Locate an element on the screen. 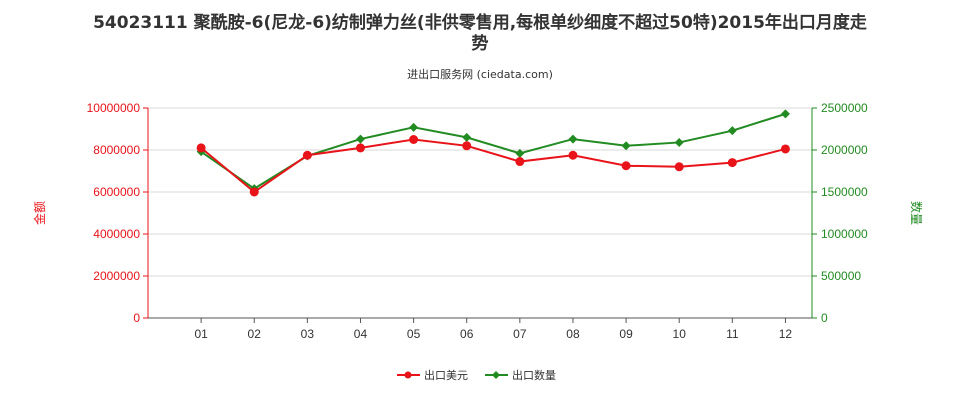  left-tick-label: 6000000 is located at coordinates (116, 192).